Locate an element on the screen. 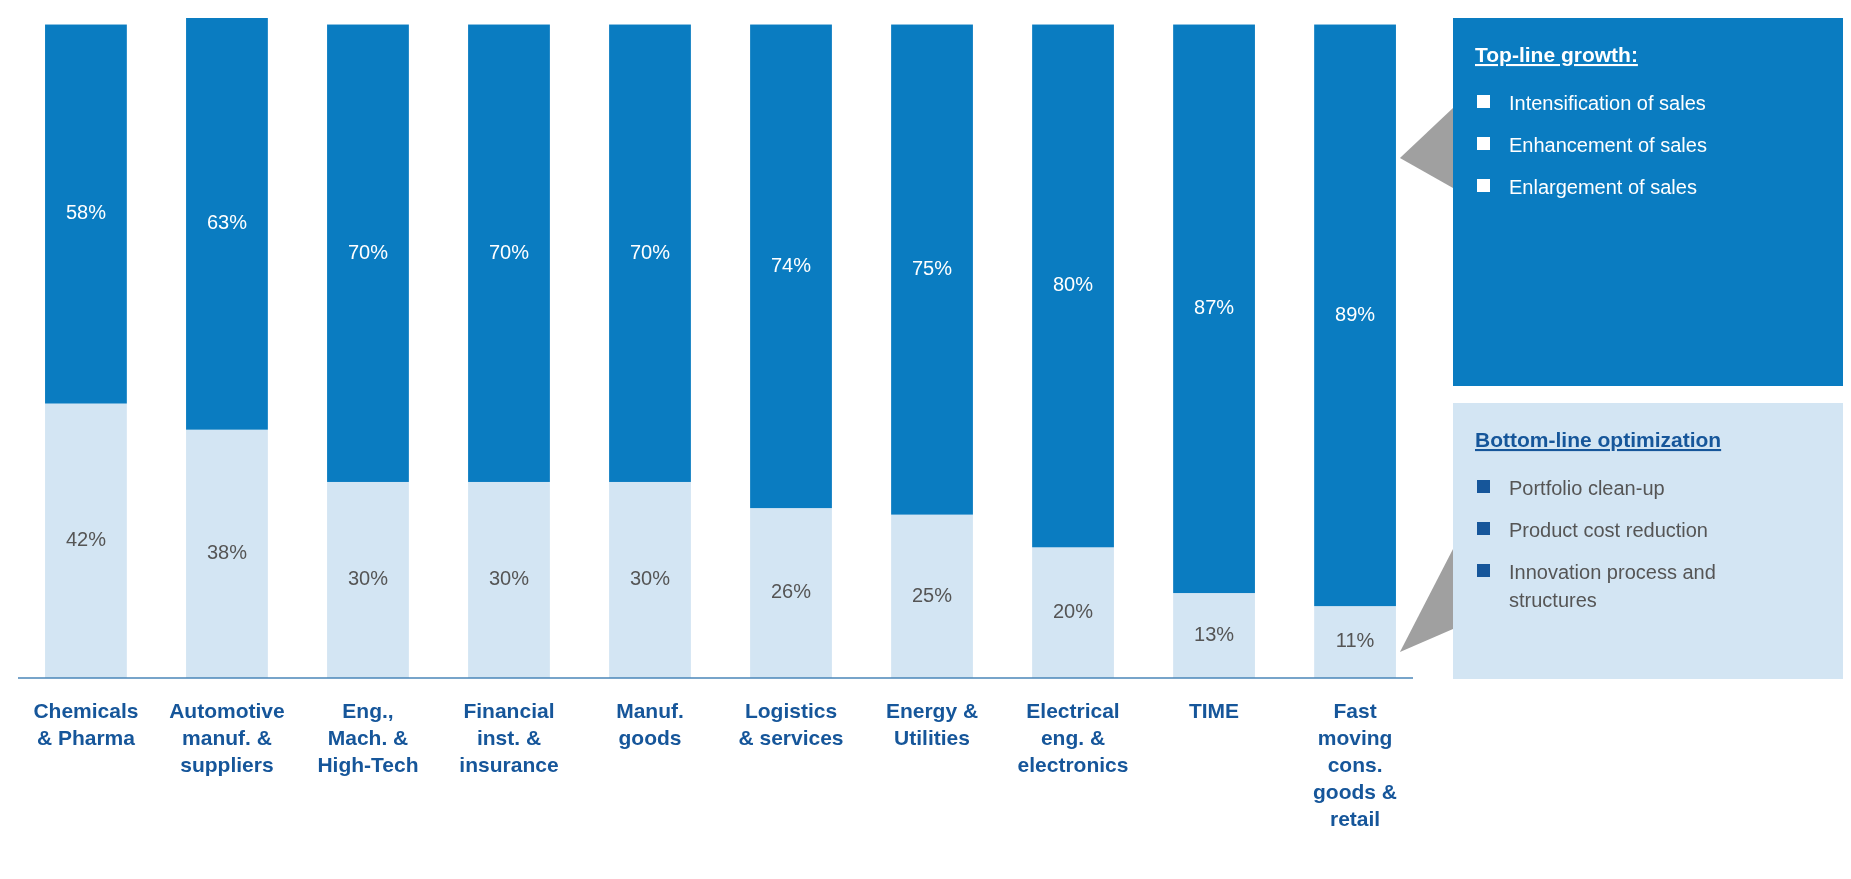 The height and width of the screenshot is (879, 1851). text: Enlargement of sales is located at coordinates (1603, 187).